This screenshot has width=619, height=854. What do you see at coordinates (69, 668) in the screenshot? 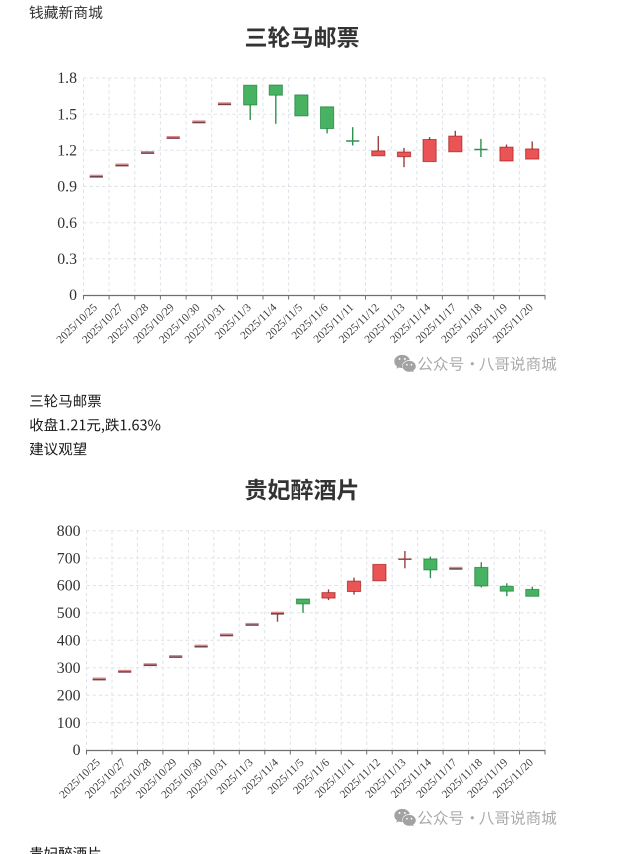
I see `svg-text: 300` at bounding box center [69, 668].